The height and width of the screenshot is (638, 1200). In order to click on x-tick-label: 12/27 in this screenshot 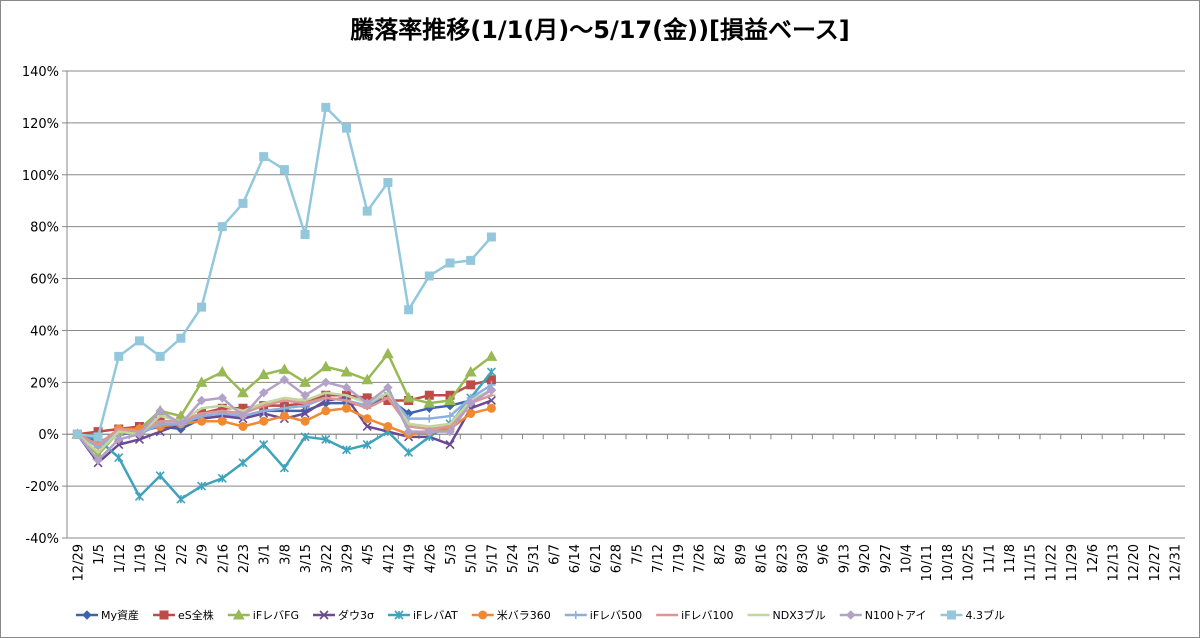, I will do `click(1155, 562)`.